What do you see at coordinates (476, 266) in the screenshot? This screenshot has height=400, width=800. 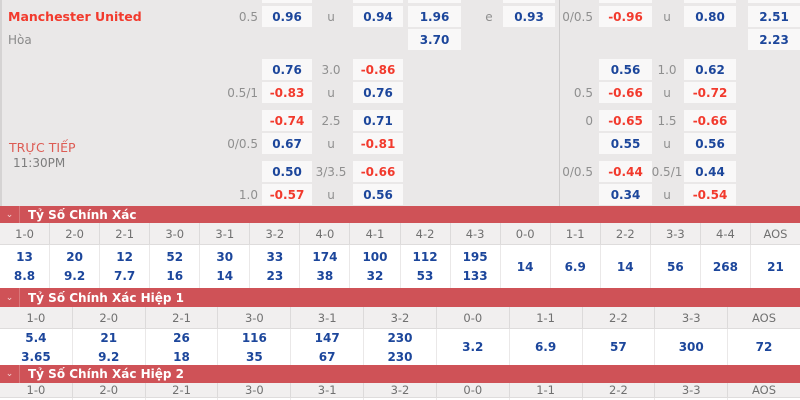 I see `score-odds-cell: 195 133` at bounding box center [476, 266].